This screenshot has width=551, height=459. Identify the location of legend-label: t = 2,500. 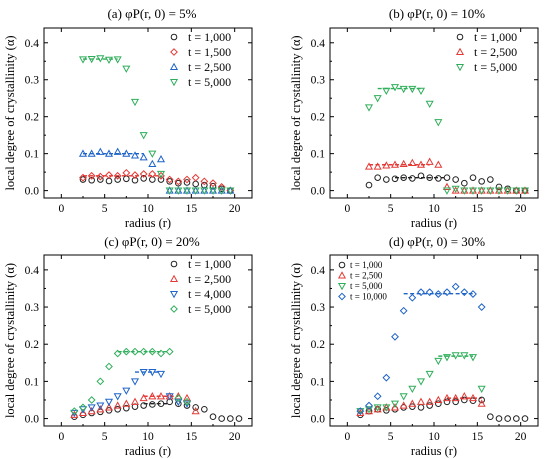
(495, 52).